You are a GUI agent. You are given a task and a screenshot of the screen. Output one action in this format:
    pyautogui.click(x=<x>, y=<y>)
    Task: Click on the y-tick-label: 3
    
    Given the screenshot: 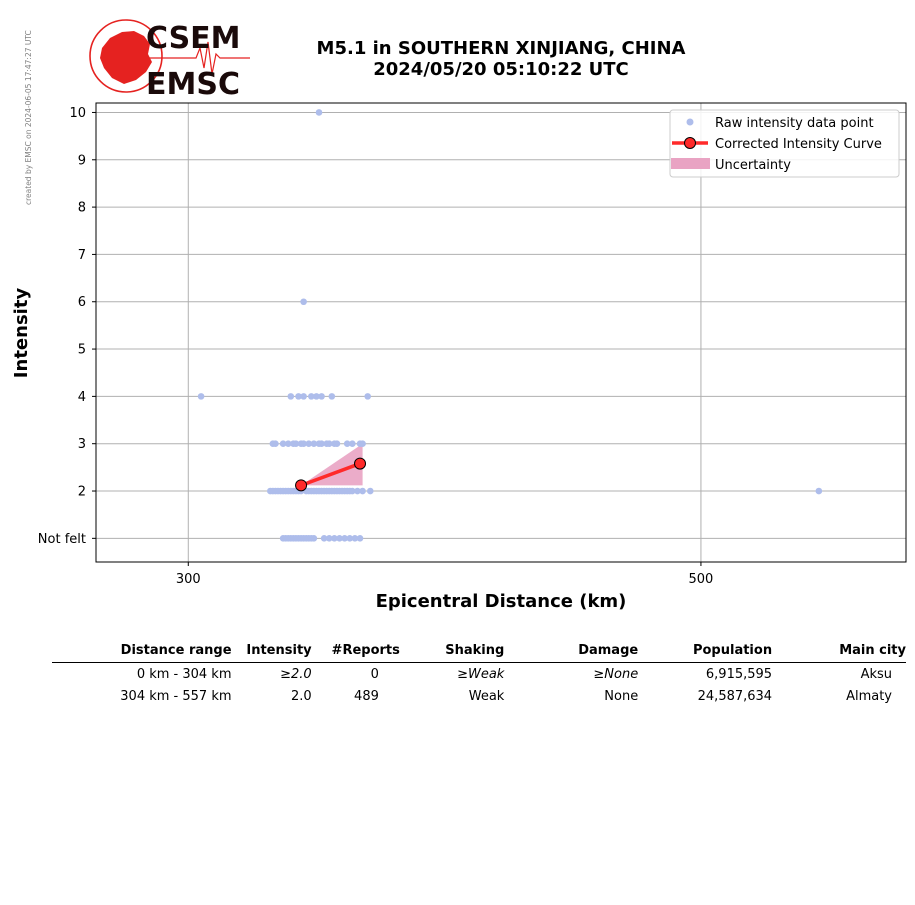 What is the action you would take?
    pyautogui.click(x=82, y=444)
    